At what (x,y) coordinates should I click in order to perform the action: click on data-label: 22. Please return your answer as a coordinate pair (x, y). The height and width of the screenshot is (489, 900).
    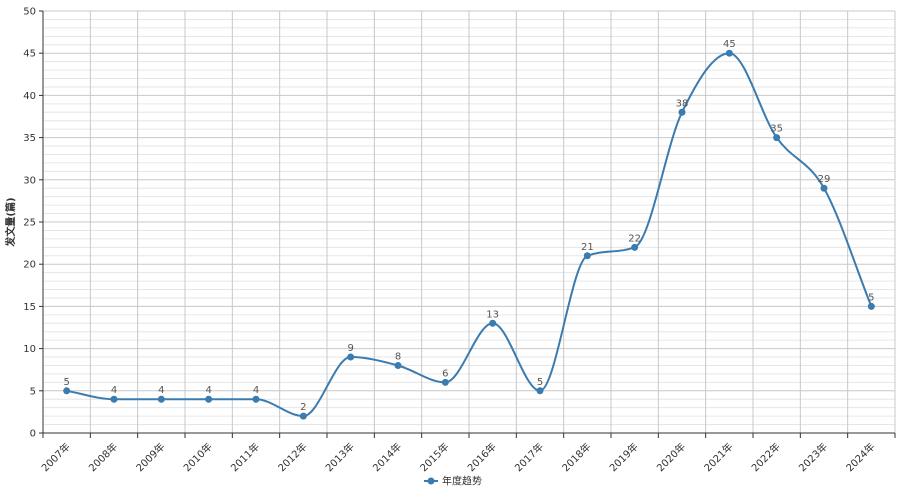
    Looking at the image, I should click on (634, 238).